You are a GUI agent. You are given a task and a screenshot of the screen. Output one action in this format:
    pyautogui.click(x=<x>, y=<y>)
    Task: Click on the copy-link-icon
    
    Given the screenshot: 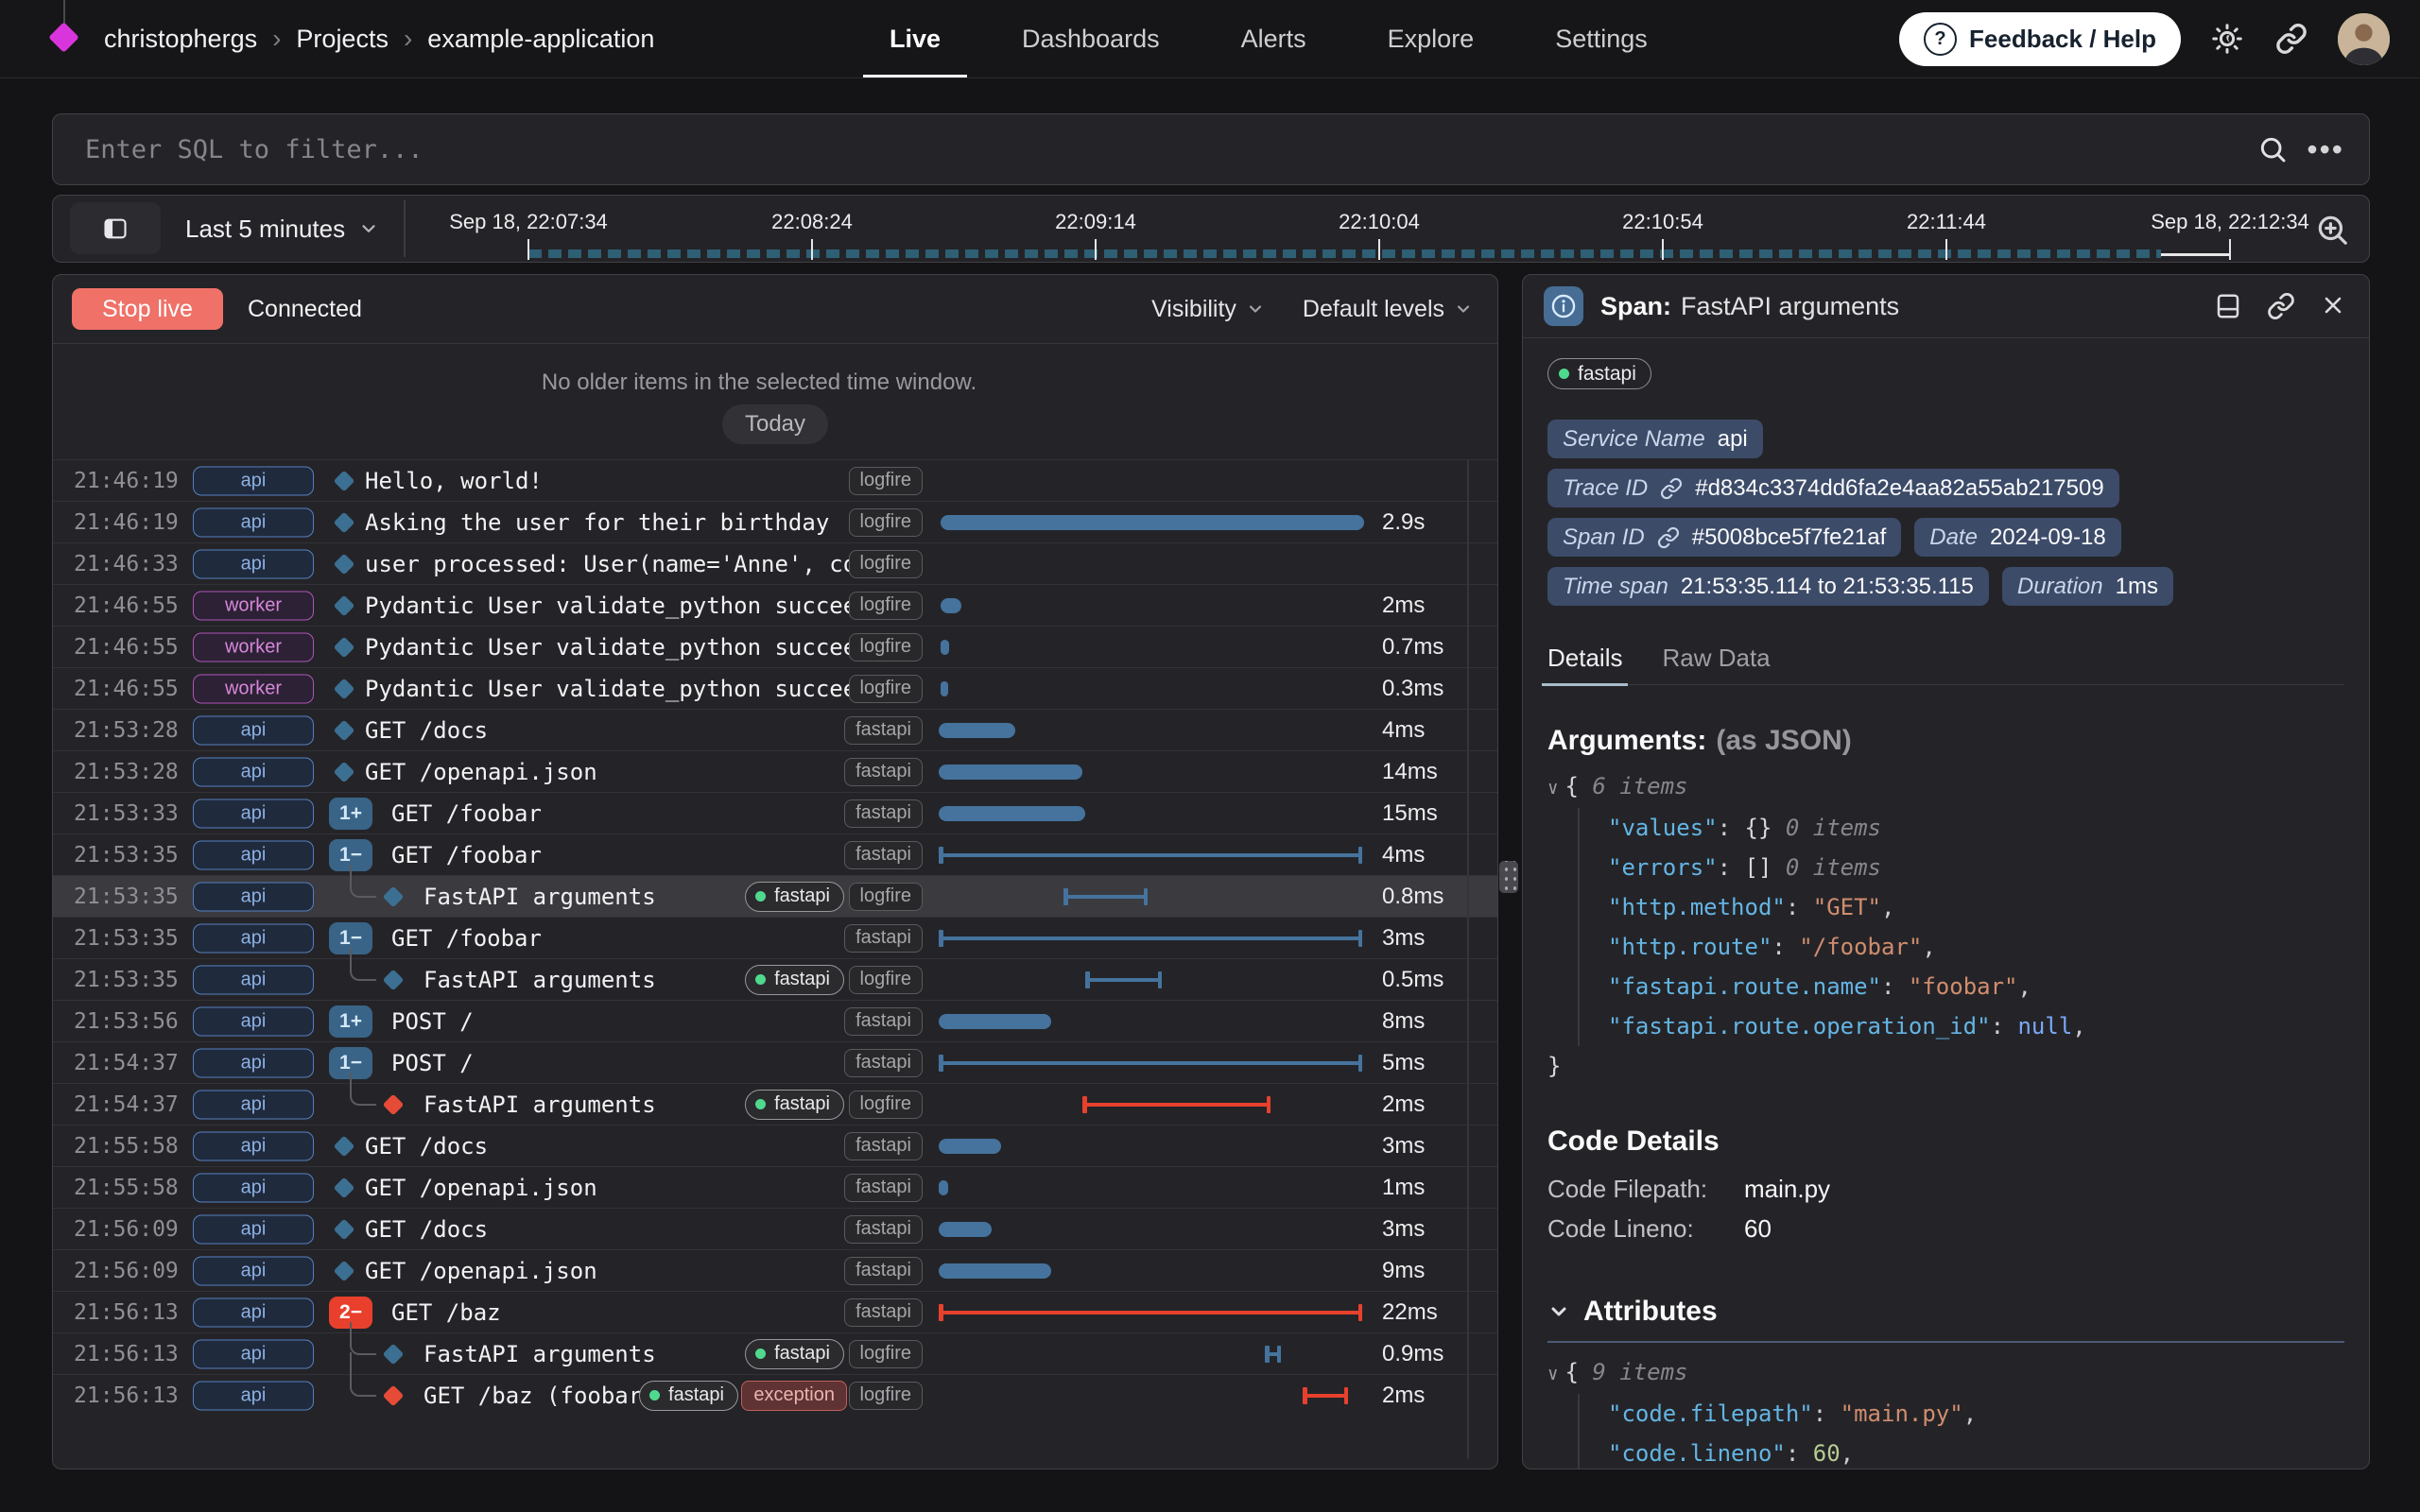 What is the action you would take?
    pyautogui.click(x=2281, y=306)
    